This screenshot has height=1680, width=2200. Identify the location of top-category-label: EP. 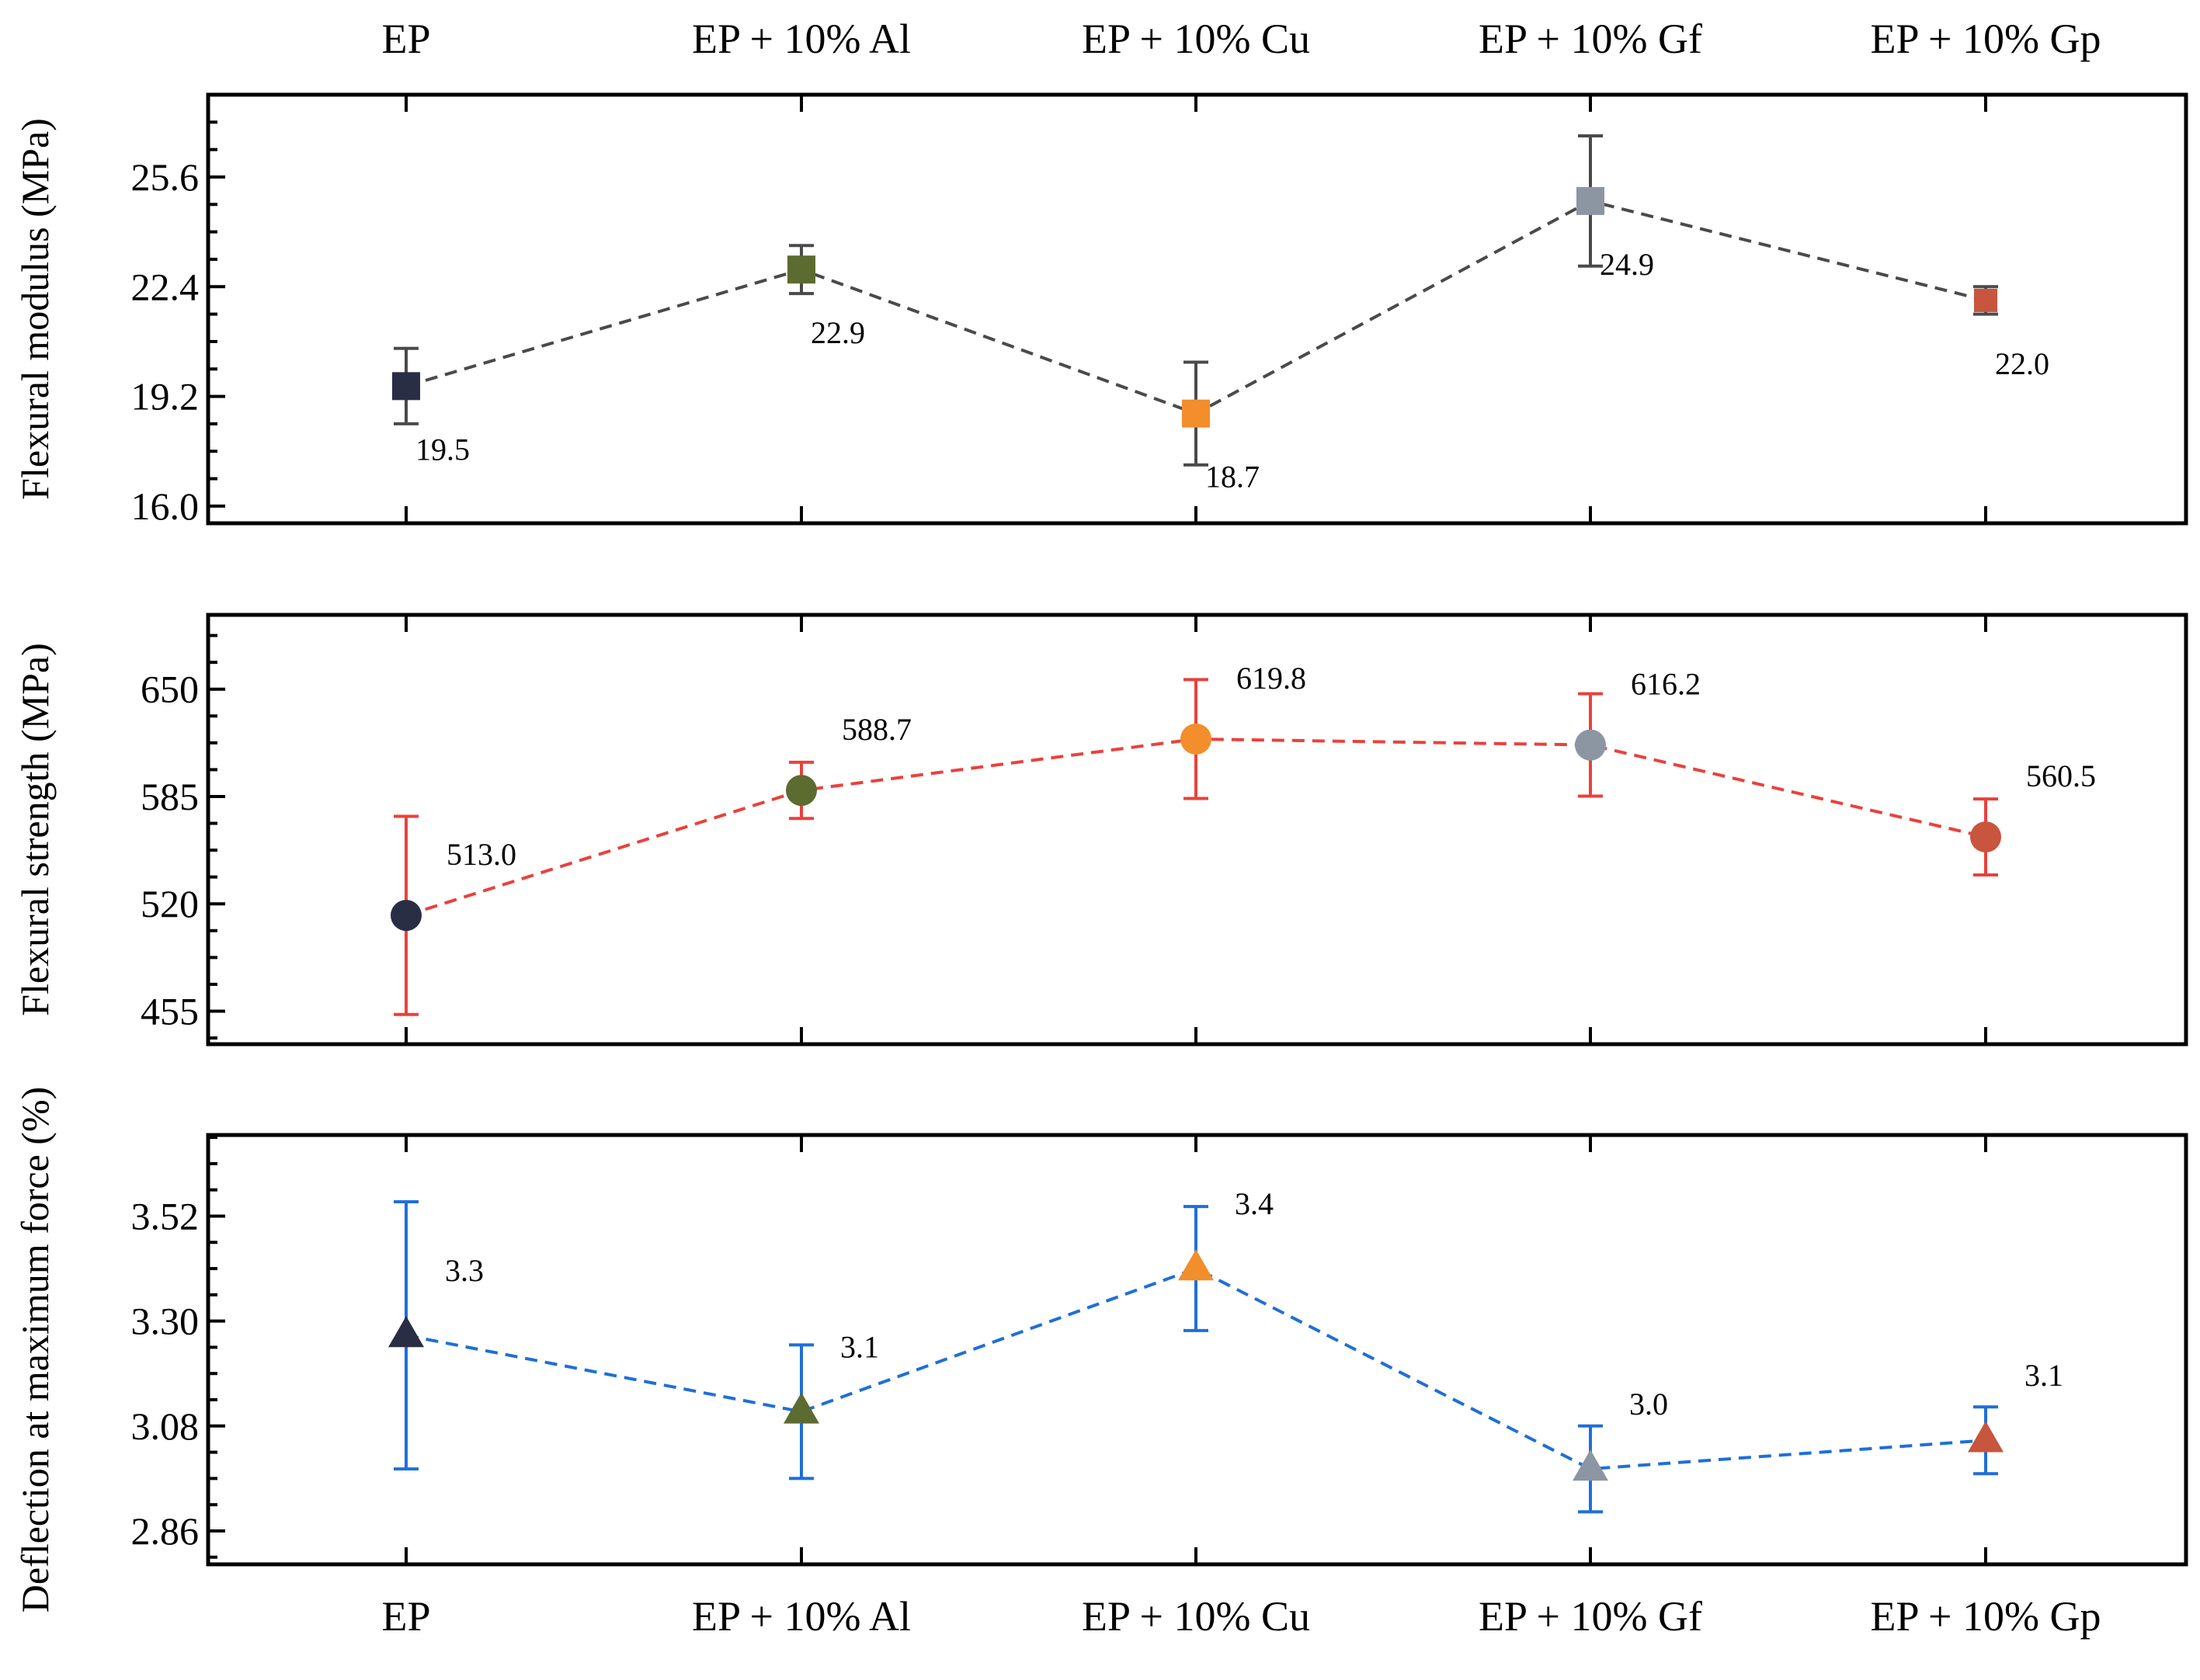
(405, 39).